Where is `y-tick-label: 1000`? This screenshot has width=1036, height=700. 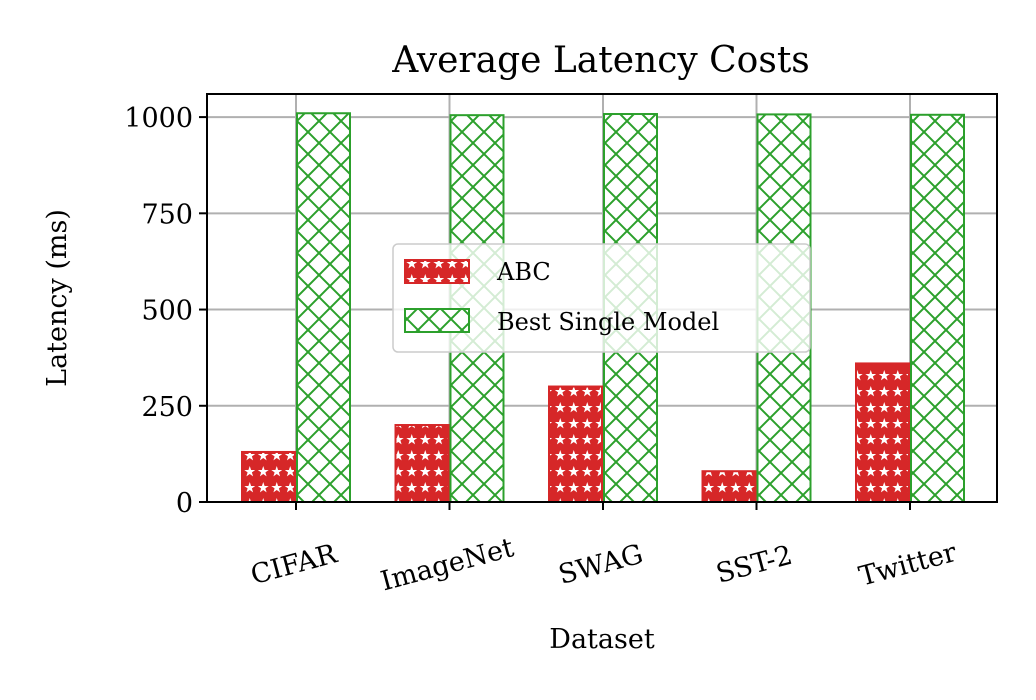
y-tick-label: 1000 is located at coordinates (158, 118).